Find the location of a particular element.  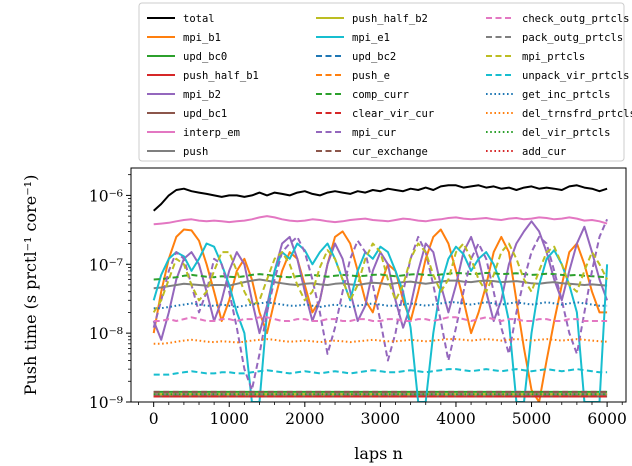

legend-label: interp_em is located at coordinates (211, 133).